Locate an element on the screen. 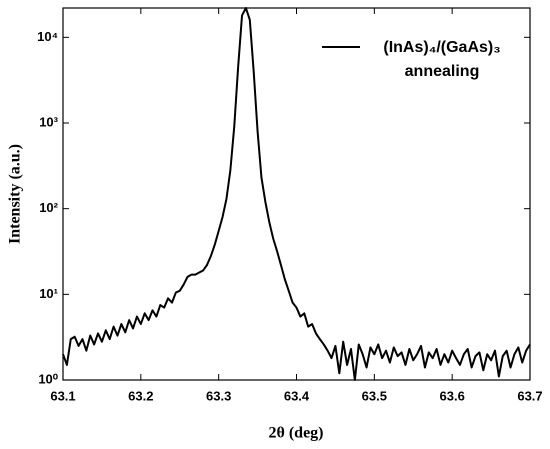 The width and height of the screenshot is (550, 449). legend-label: (InAs)₄/(GaAs)₃ annealing is located at coordinates (442, 59).